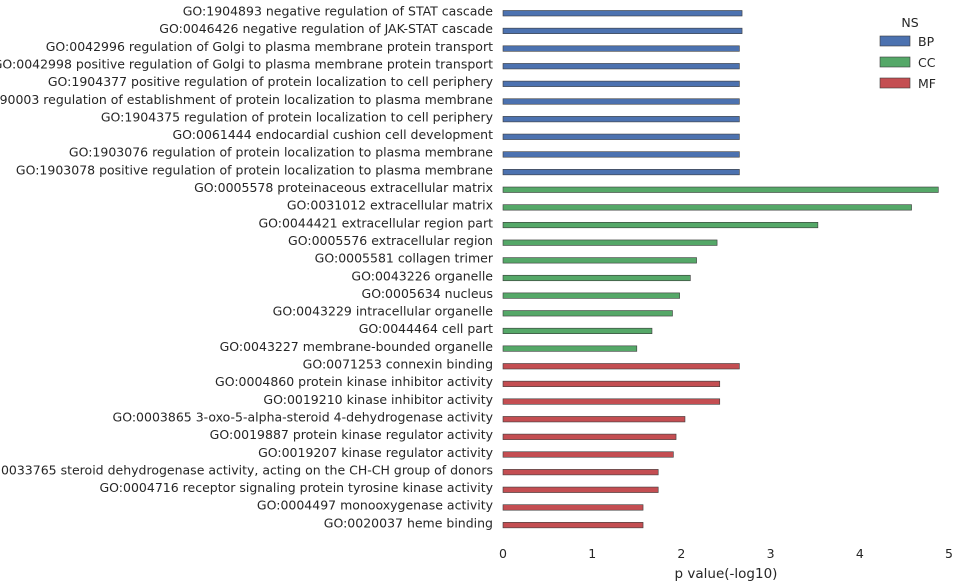 This screenshot has width=959, height=587. I want to click on category-label: GO:0043229 intracellular organelle, so click(383, 311).